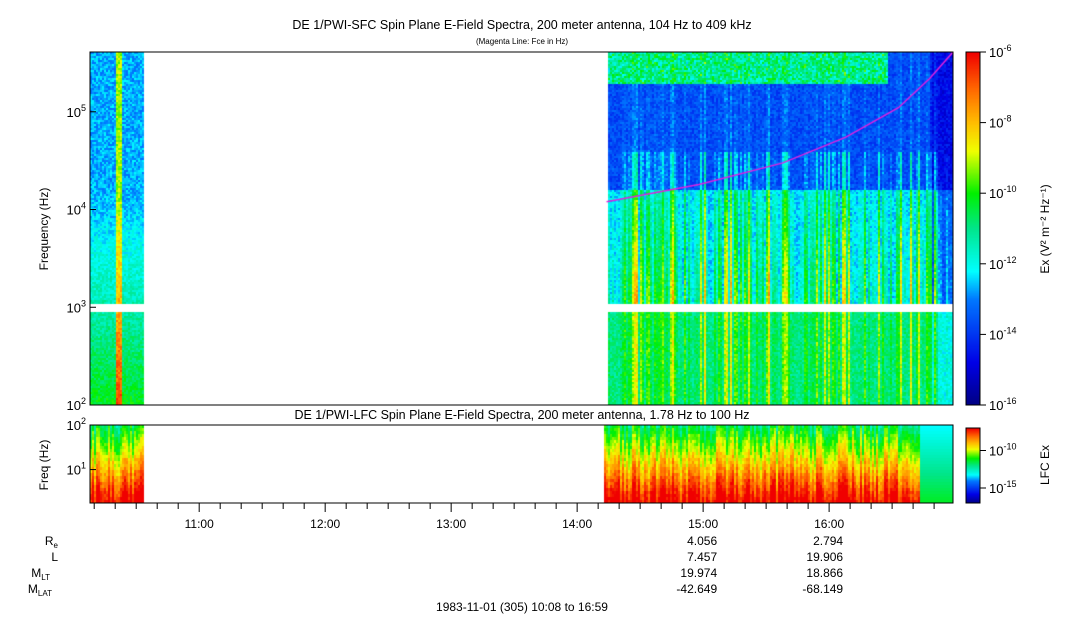 This screenshot has height=620, width=1083. I want to click on sfc-ytick-label: 10⁴, so click(76, 209).